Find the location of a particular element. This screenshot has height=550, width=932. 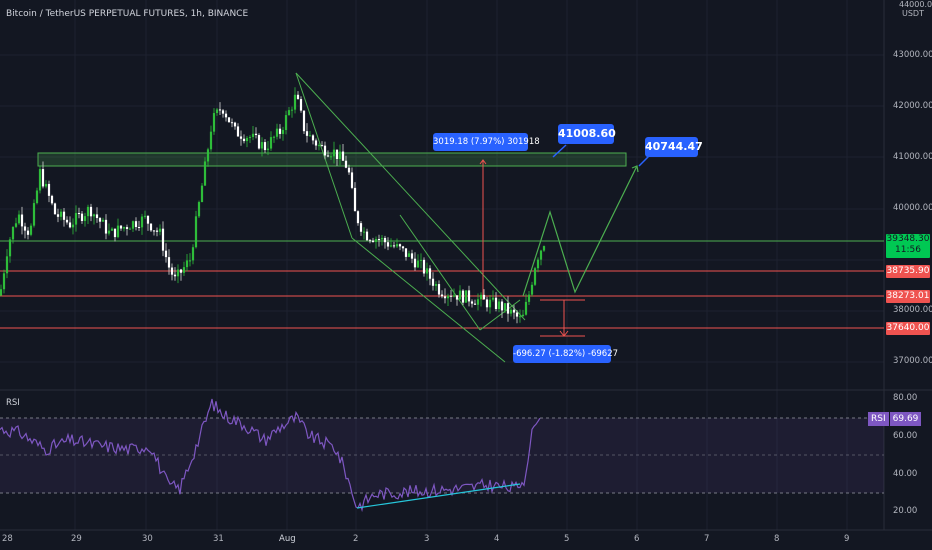

price-tick: 42000.00 is located at coordinates (912, 106).